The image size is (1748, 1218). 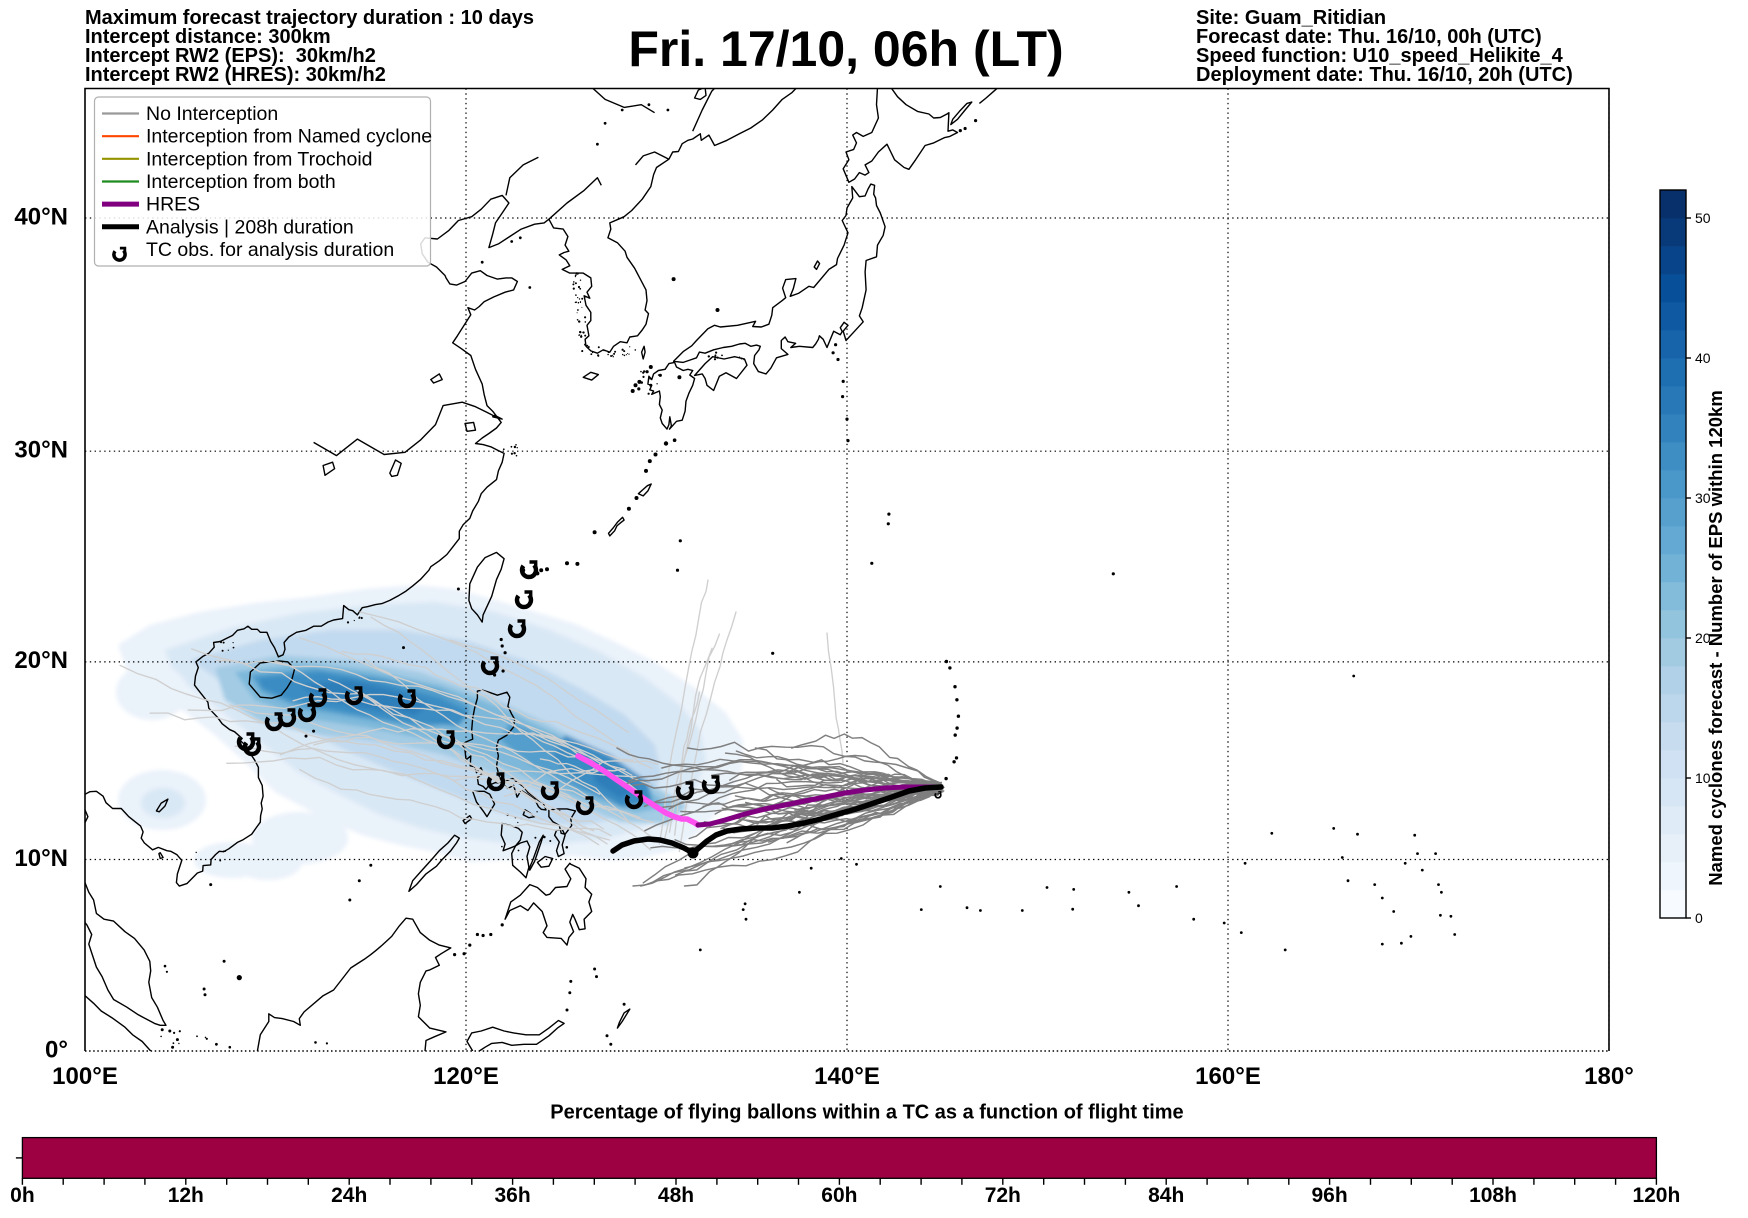 What do you see at coordinates (1166, 1195) in the screenshot?
I see `svg-text: 84h` at bounding box center [1166, 1195].